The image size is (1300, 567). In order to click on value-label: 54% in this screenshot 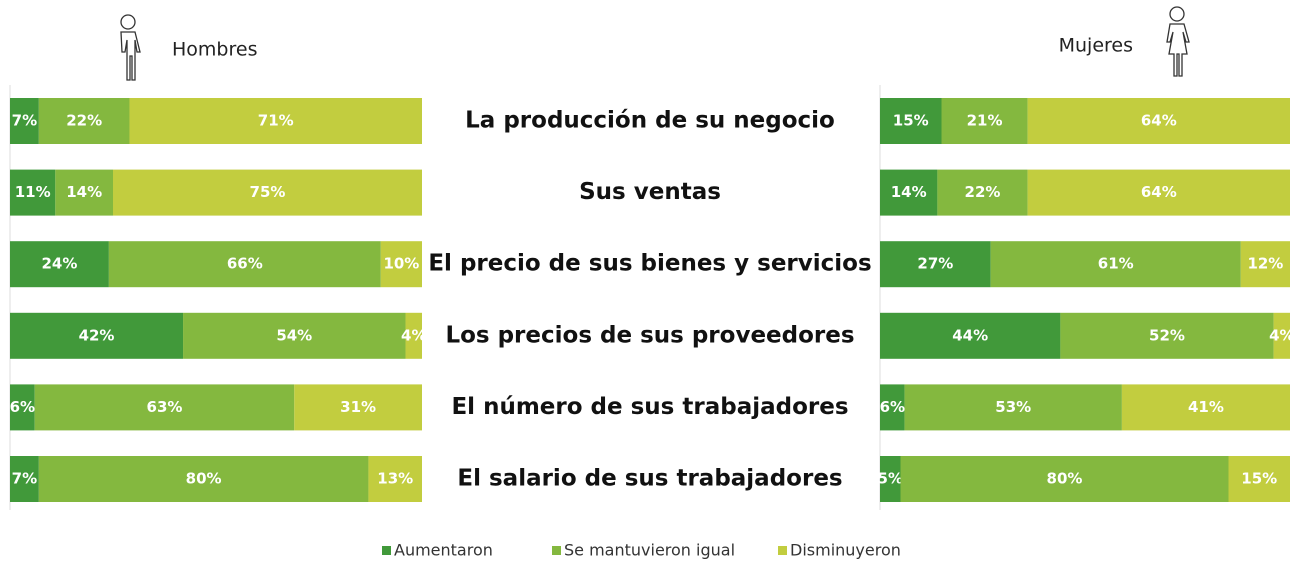, I will do `click(294, 335)`.